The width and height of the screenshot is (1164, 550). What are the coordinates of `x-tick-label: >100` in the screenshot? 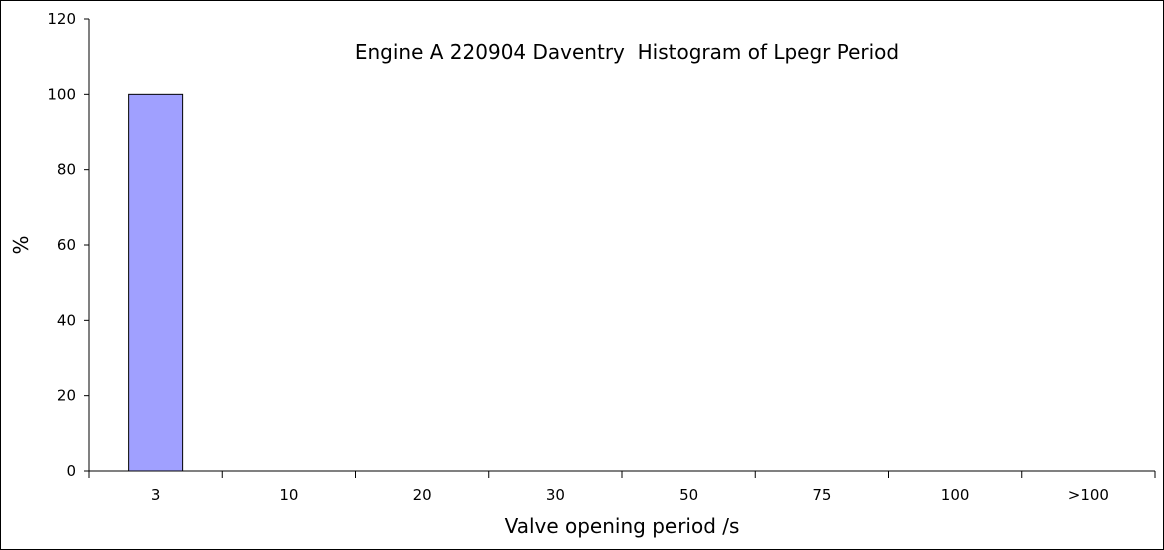 It's located at (1088, 495).